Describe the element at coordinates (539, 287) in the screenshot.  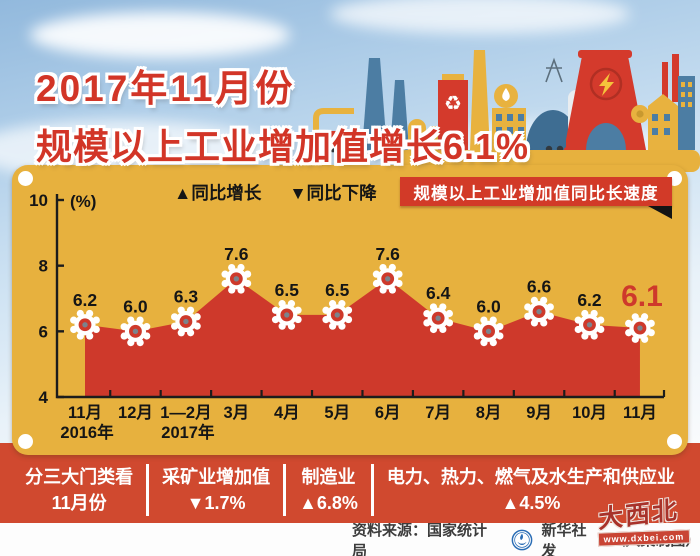
I see `svg-text: 6.6` at that location.